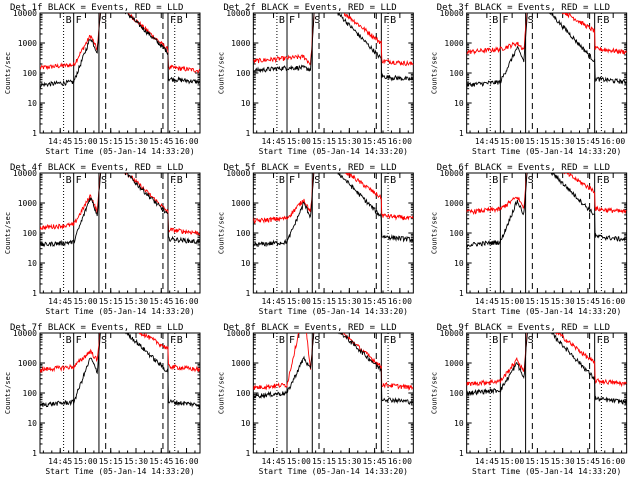 The height and width of the screenshot is (480, 640). I want to click on panel-title: Det 9f BLACK = Events, RED = LLD, so click(523, 328).